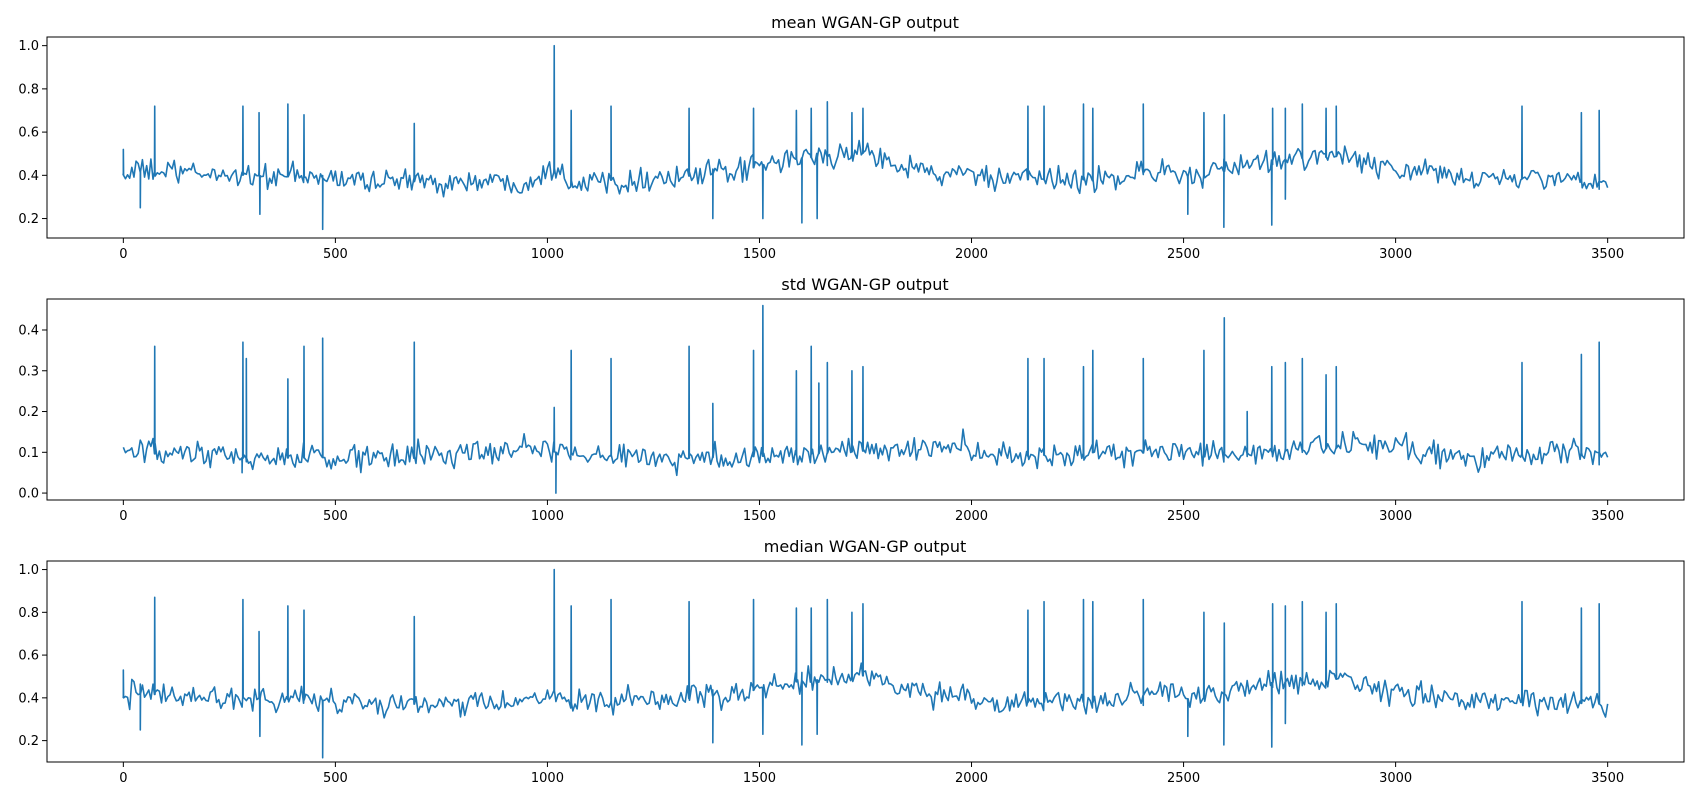 The image size is (1700, 800). What do you see at coordinates (28, 371) in the screenshot?
I see `y-tick-label: 0.3` at bounding box center [28, 371].